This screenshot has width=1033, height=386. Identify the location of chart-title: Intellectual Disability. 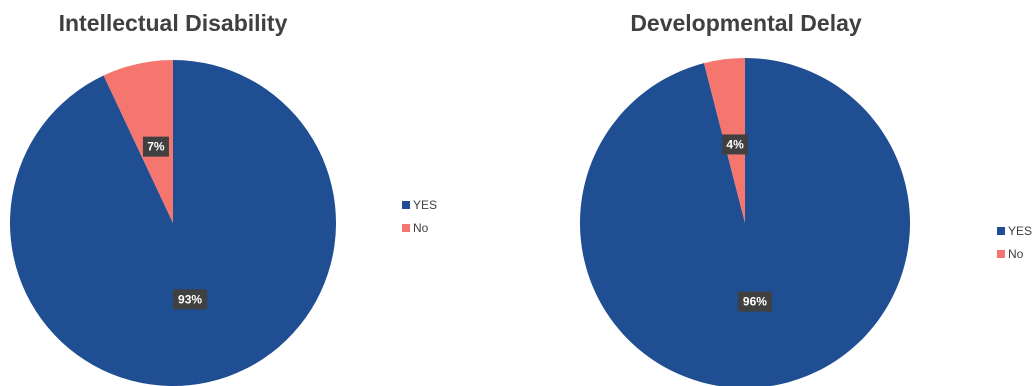
(173, 23).